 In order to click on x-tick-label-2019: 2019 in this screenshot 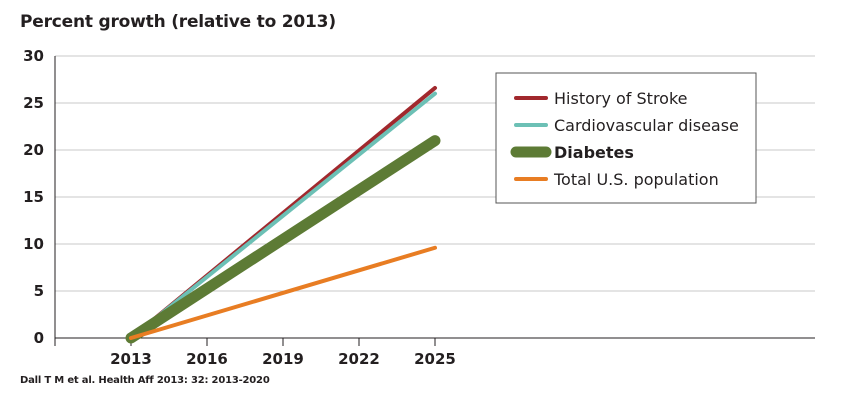, I will do `click(283, 359)`.